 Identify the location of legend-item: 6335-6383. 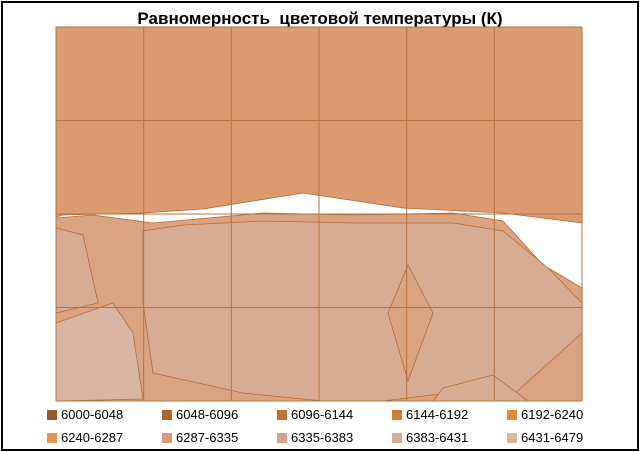
(334, 437).